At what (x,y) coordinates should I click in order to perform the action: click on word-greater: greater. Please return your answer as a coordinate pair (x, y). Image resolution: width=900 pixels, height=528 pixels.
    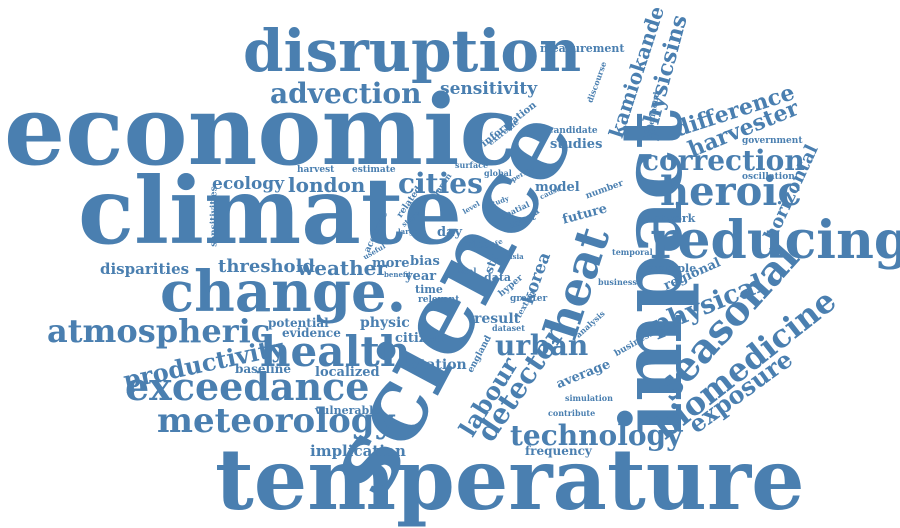
    Looking at the image, I should click on (529, 299).